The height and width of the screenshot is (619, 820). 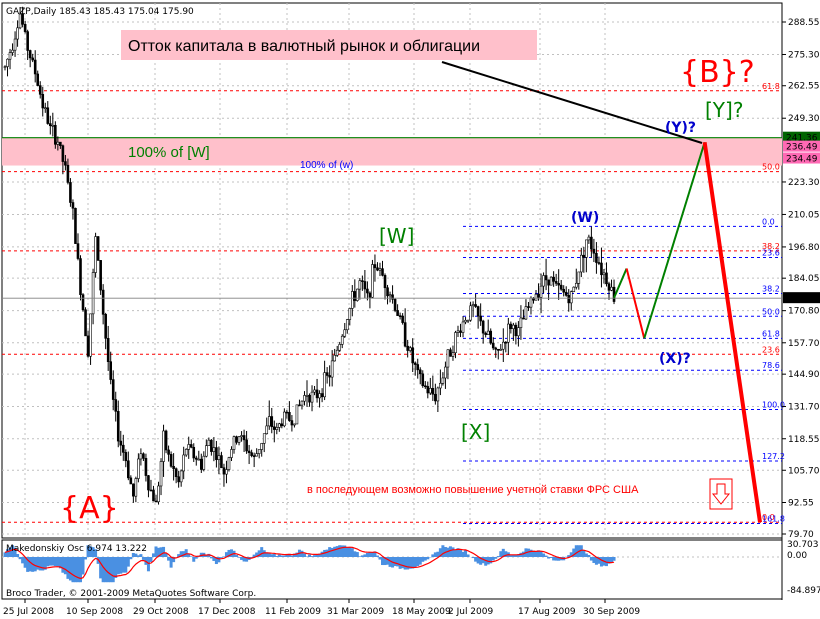 What do you see at coordinates (804, 215) in the screenshot?
I see `price-tick-label: 210.05` at bounding box center [804, 215].